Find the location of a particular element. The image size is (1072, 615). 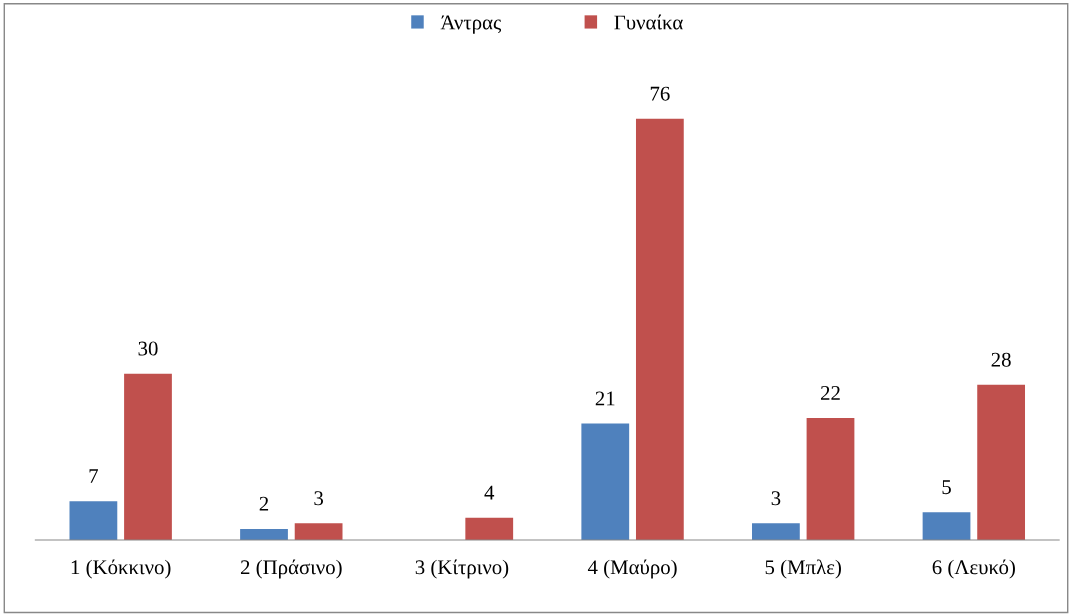

x-tick-label: 1 (Κόκκινο) is located at coordinates (121, 569).